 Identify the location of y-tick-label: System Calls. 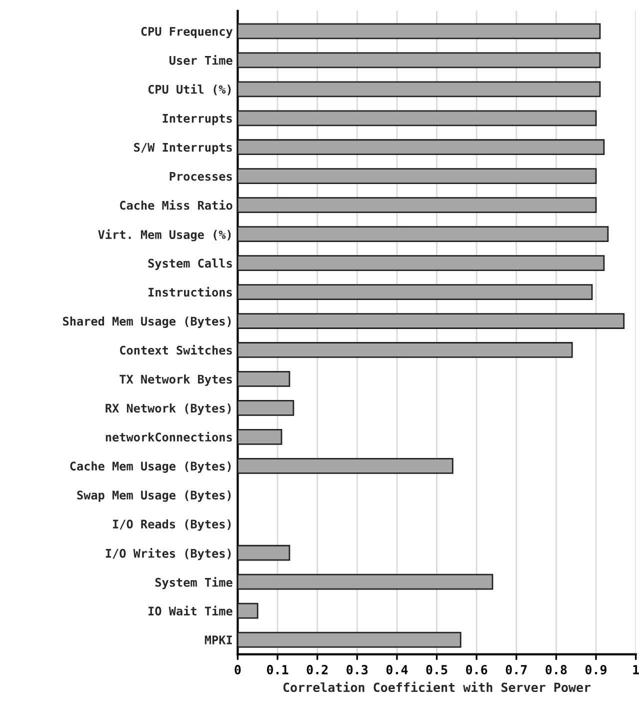
(190, 264).